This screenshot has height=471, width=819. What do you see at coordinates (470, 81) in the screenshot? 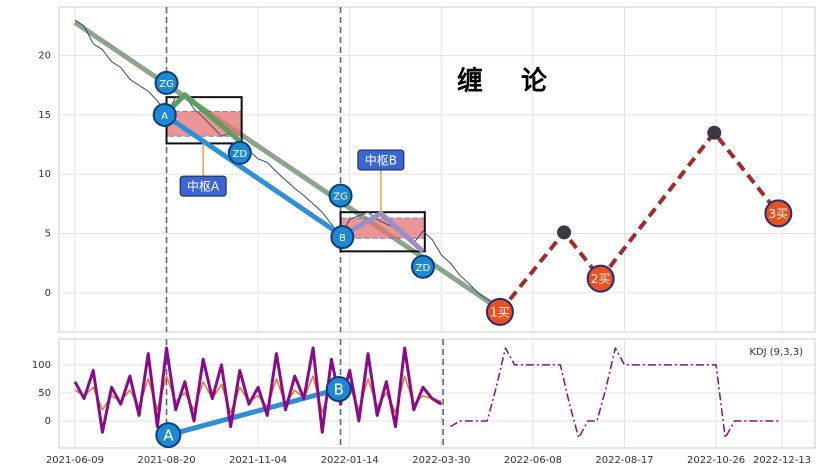
I see `art-text: 缠` at bounding box center [470, 81].